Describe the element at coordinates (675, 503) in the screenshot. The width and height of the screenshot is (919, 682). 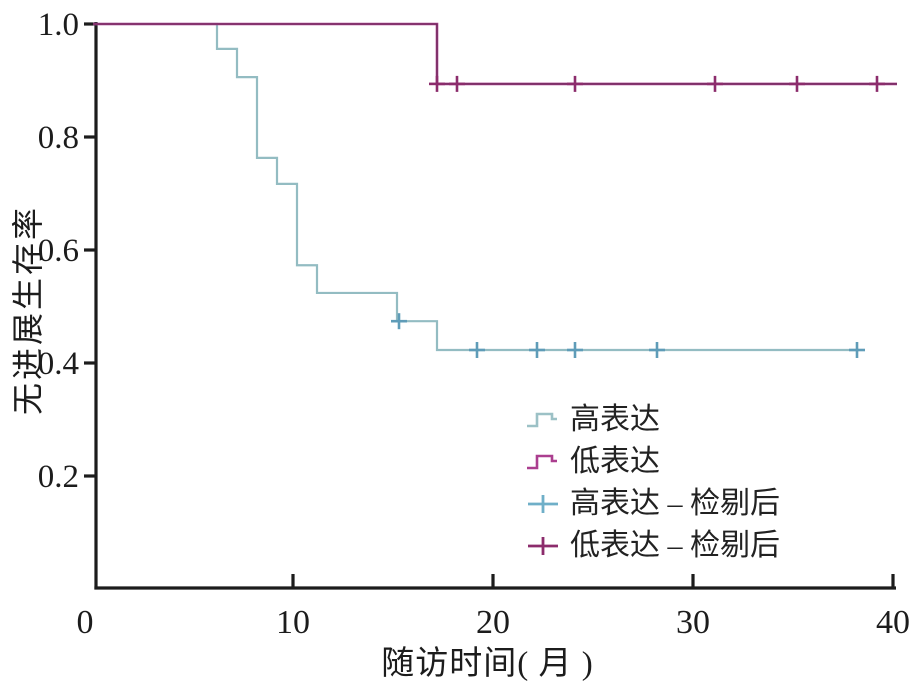
I see `legend-label: 高表达 – 检剔后` at that location.